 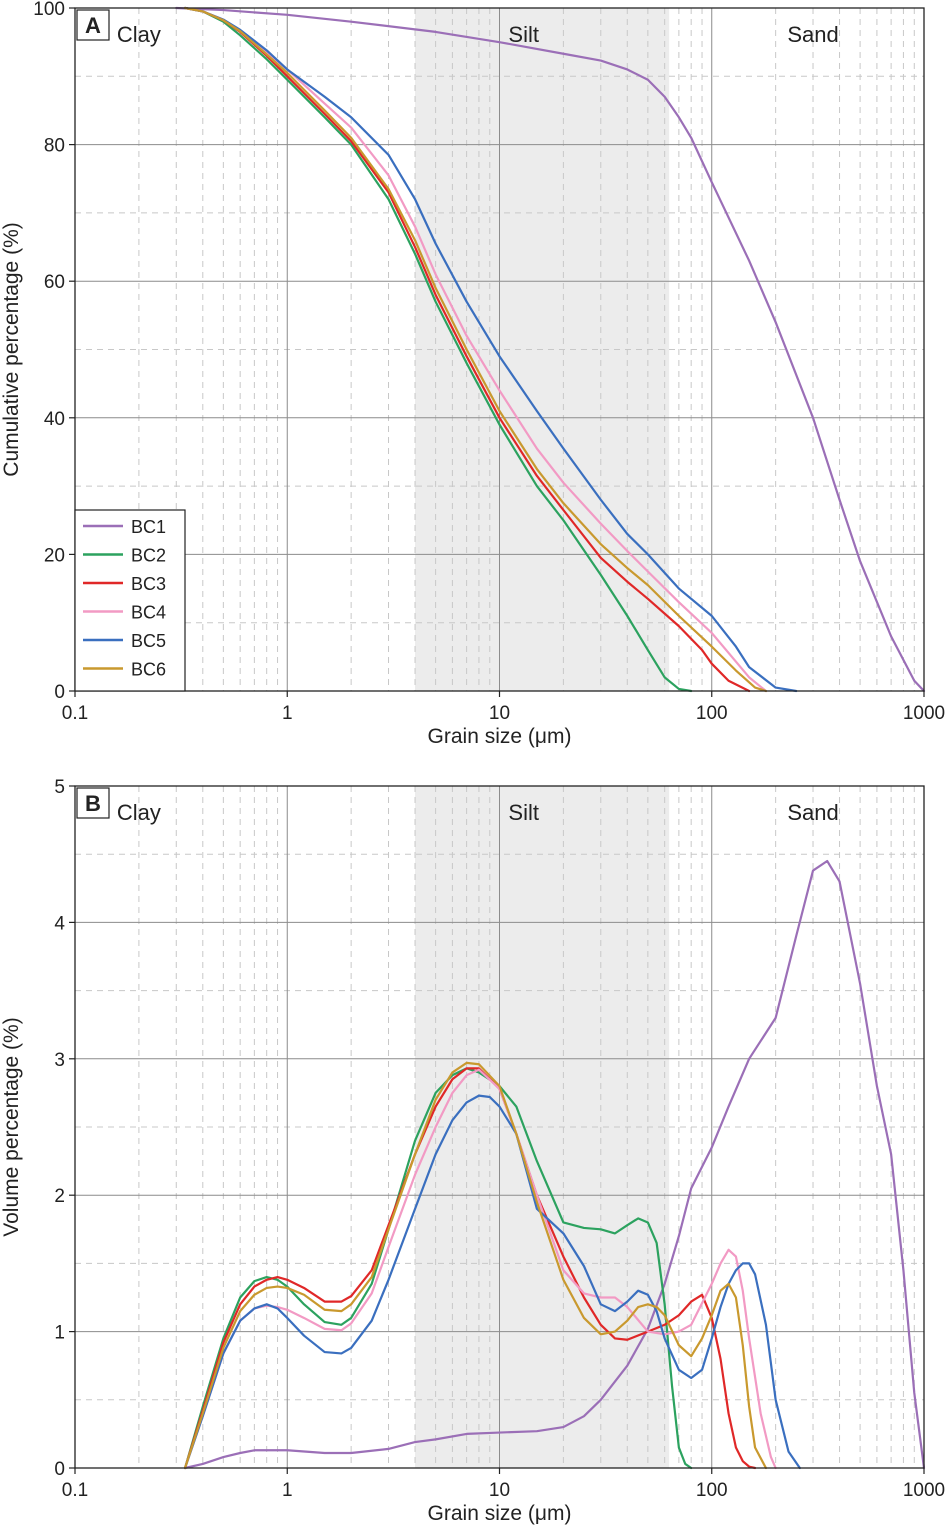 I want to click on legend-label-bc6: BC6, so click(x=148, y=670).